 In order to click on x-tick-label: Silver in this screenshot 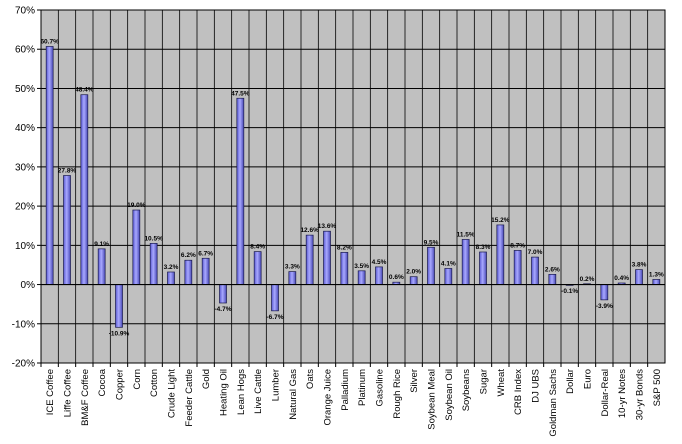, I will do `click(414, 381)`.